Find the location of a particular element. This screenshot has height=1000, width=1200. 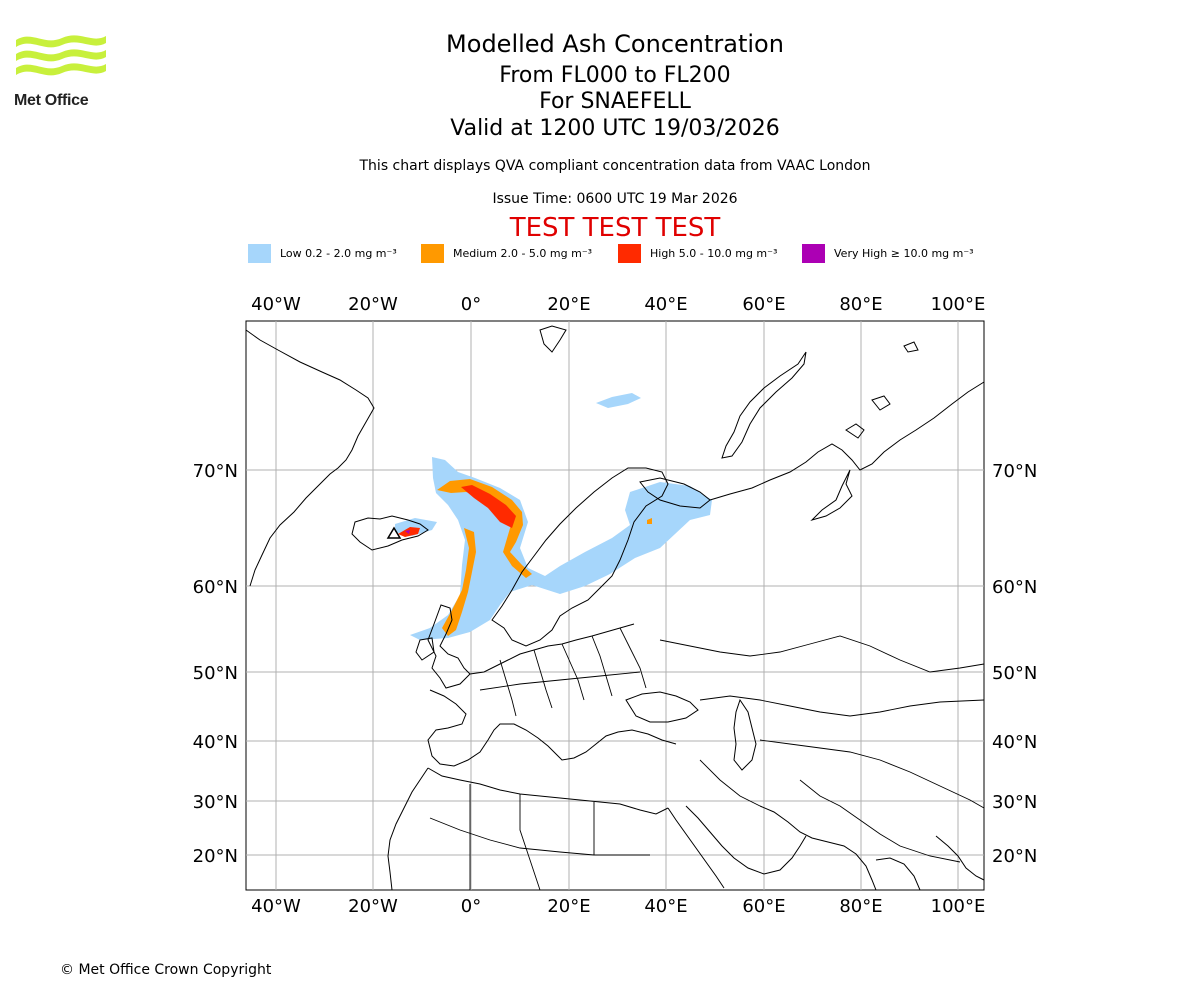

volcano-name: For SNAEFELL is located at coordinates (615, 101).